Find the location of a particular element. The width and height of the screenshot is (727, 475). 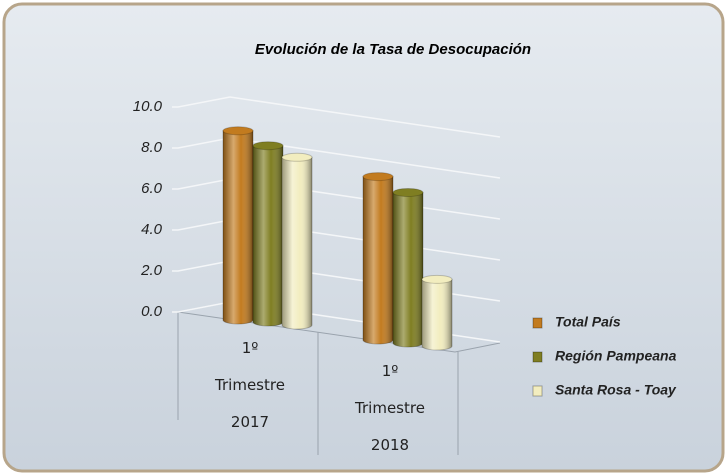

y-tick-label: 2.0 is located at coordinates (151, 270).